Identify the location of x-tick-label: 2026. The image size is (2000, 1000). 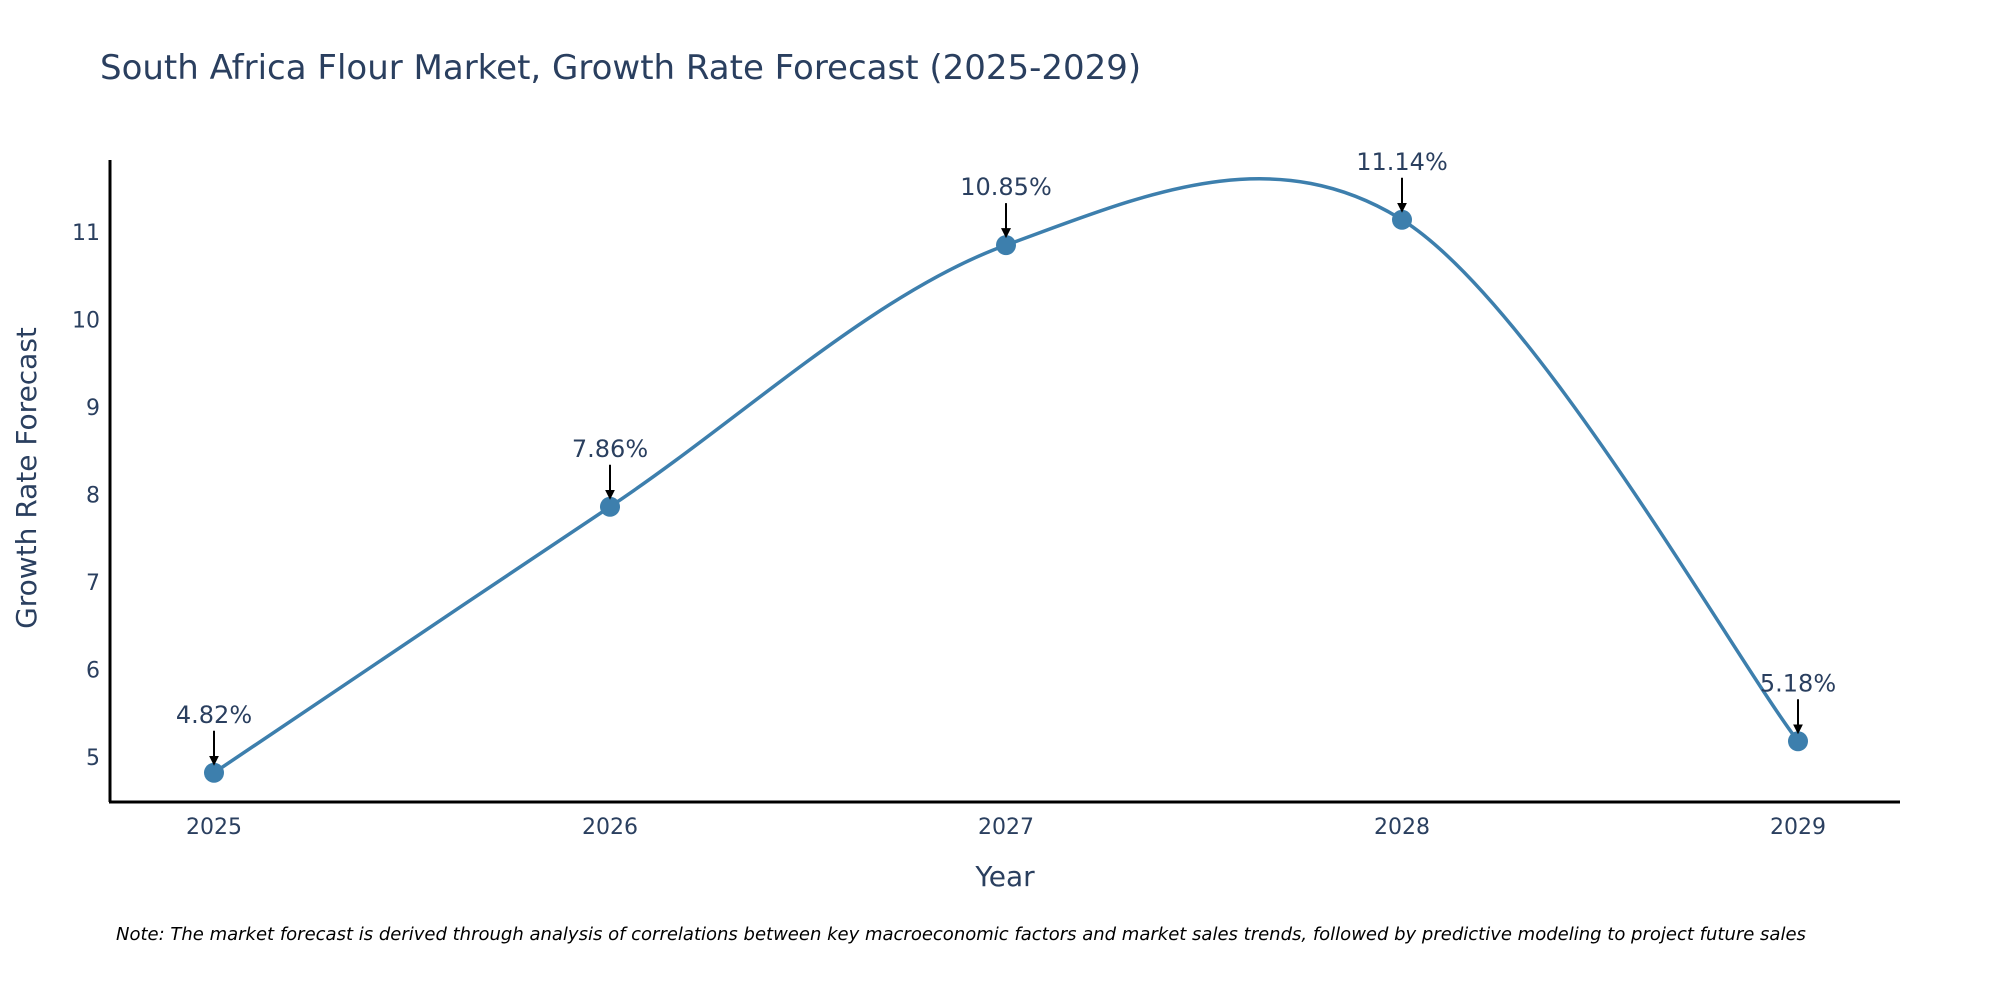
(610, 827).